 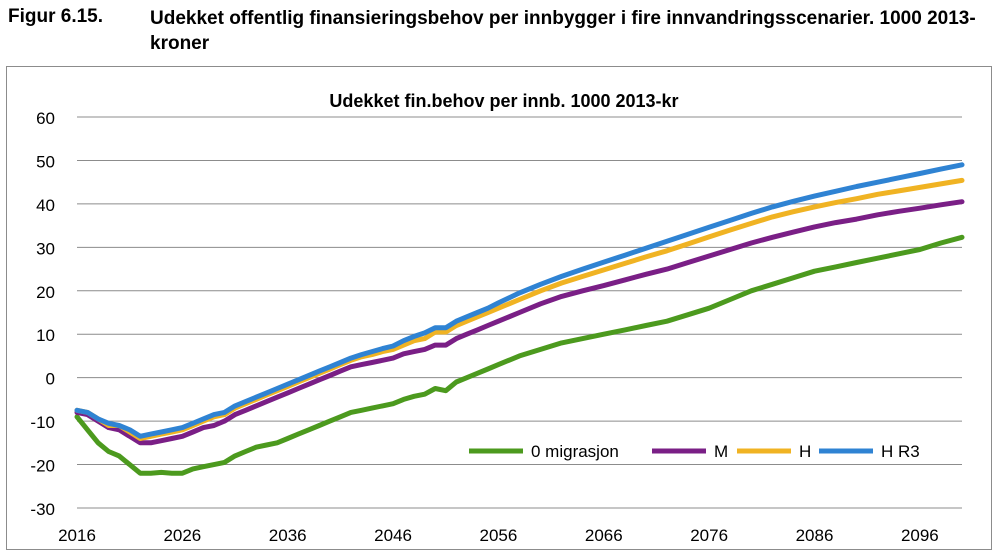 What do you see at coordinates (56, 16) in the screenshot?
I see `figure-number: Figur 6.15.` at bounding box center [56, 16].